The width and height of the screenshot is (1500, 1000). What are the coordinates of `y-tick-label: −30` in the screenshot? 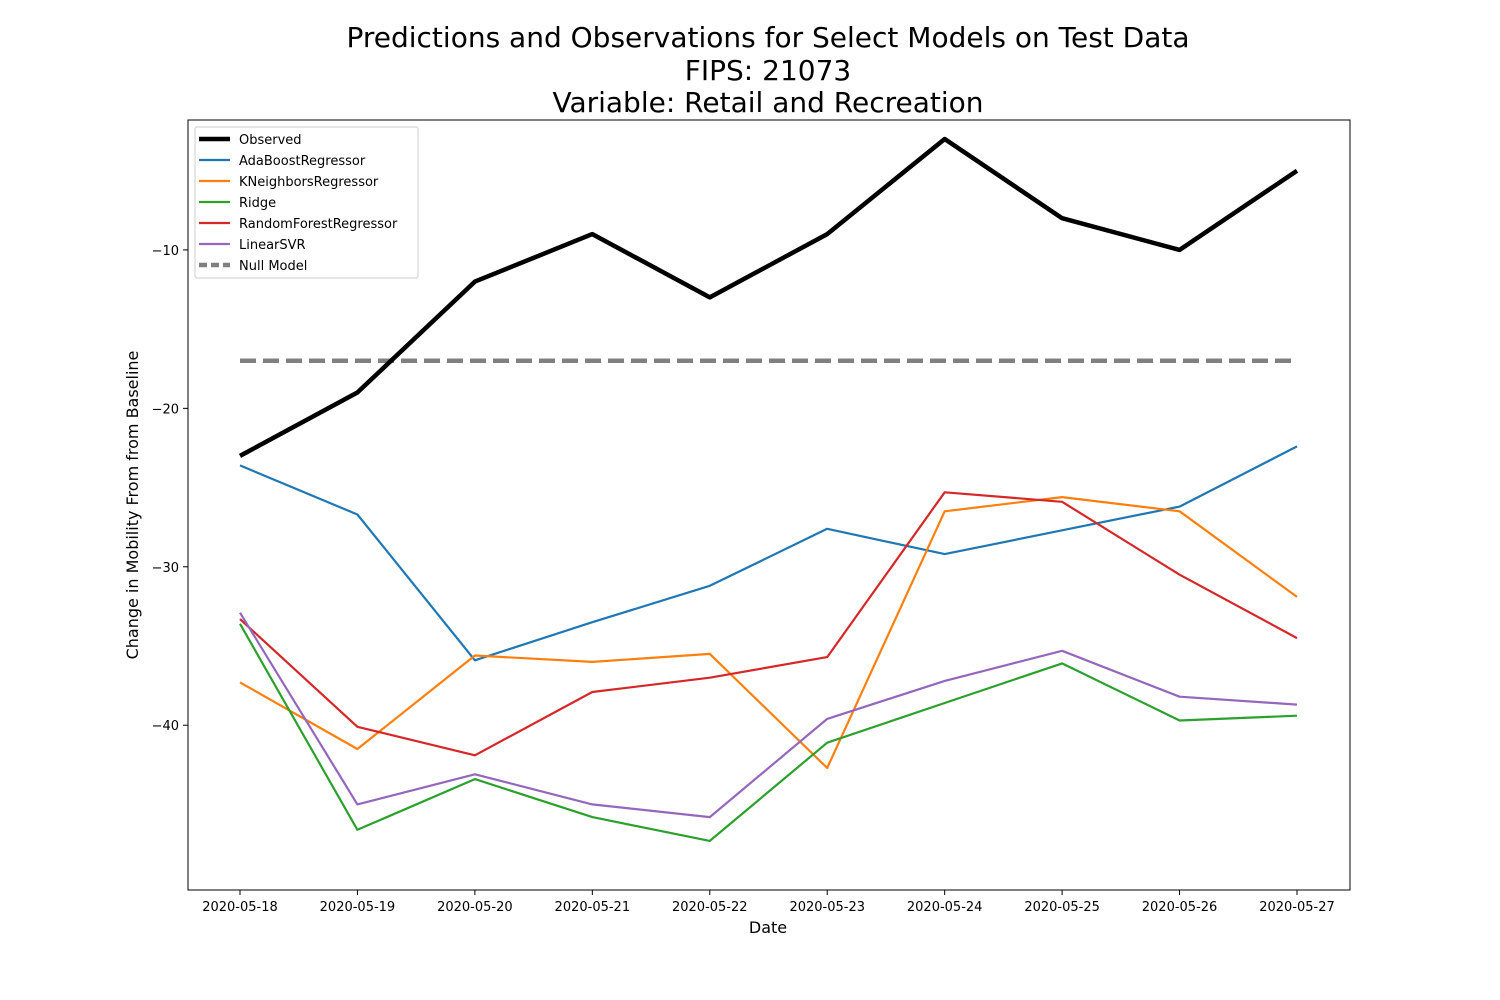 It's located at (165, 568).